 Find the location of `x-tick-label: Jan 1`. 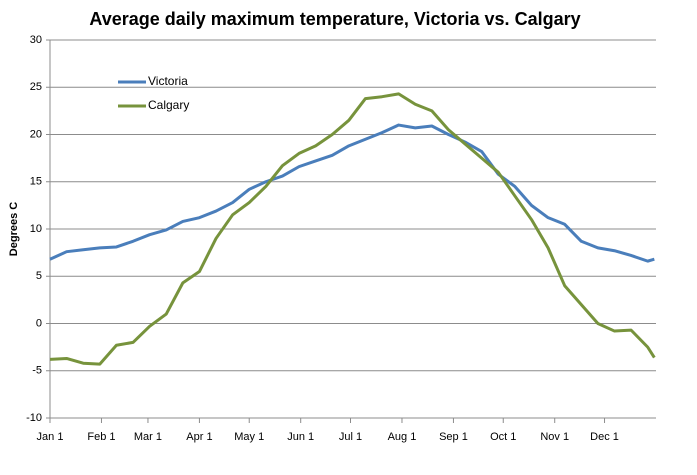

x-tick-label: Jan 1 is located at coordinates (50, 437).